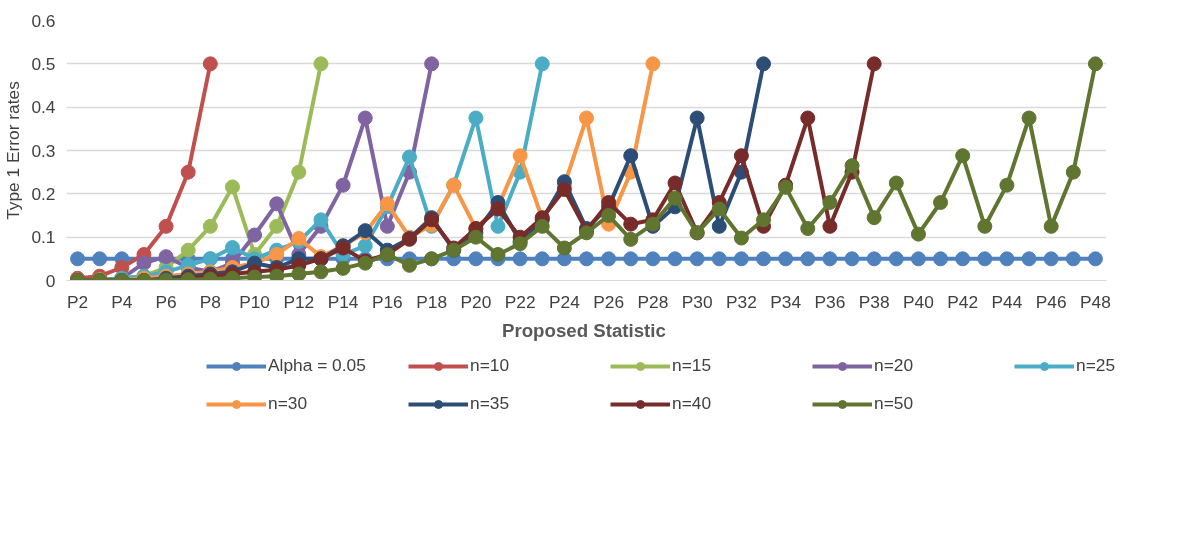 The width and height of the screenshot is (1196, 535). I want to click on legend-label: n=20, so click(894, 365).